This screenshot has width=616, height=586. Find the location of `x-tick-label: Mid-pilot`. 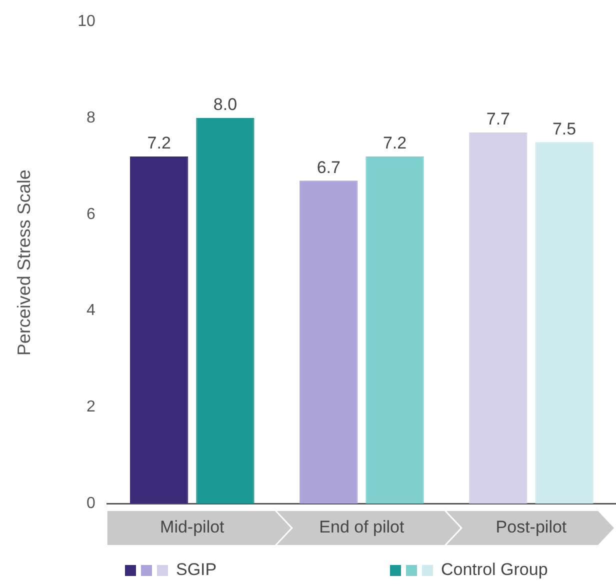

x-tick-label: Mid-pilot is located at coordinates (192, 526).